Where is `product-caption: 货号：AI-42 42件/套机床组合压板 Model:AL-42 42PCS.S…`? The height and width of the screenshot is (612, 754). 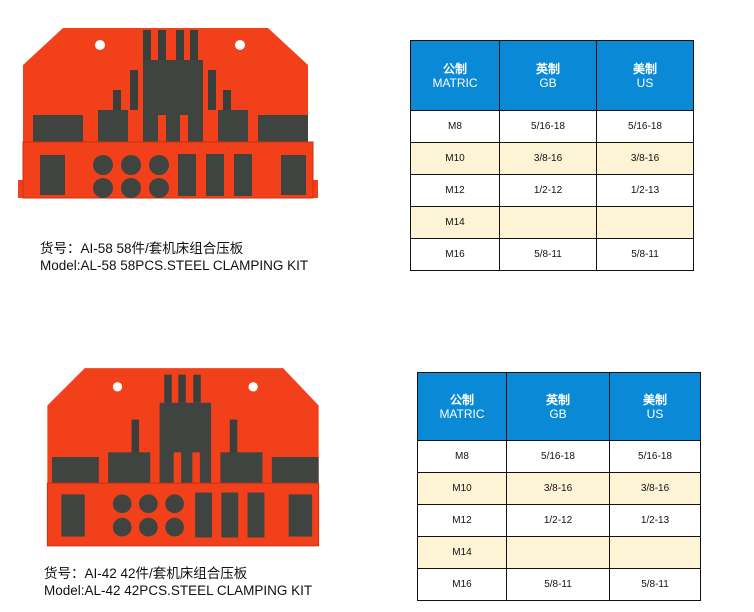
product-caption: 货号：AI-42 42件/套机床组合压板 Model:AL-42 42PCS.S… is located at coordinates (178, 582).